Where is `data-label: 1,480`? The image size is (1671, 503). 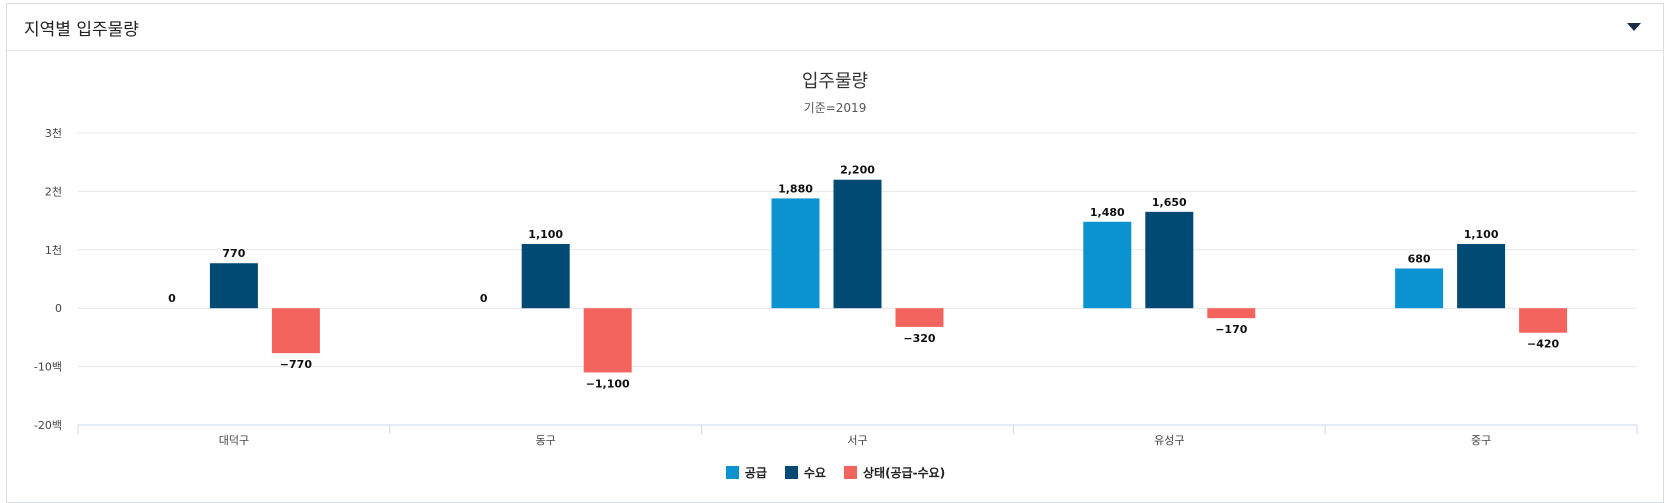 data-label: 1,480 is located at coordinates (1107, 212).